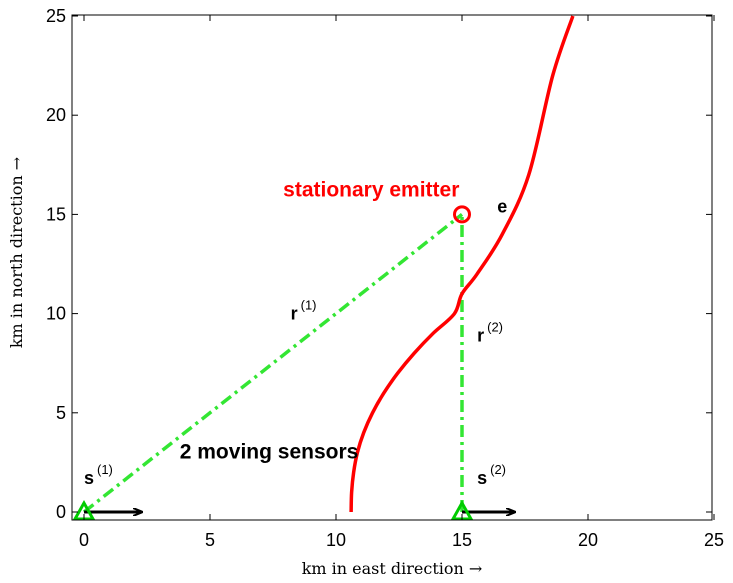 The height and width of the screenshot is (583, 733). I want to click on sensor-label-sup-2: (2), so click(498, 469).